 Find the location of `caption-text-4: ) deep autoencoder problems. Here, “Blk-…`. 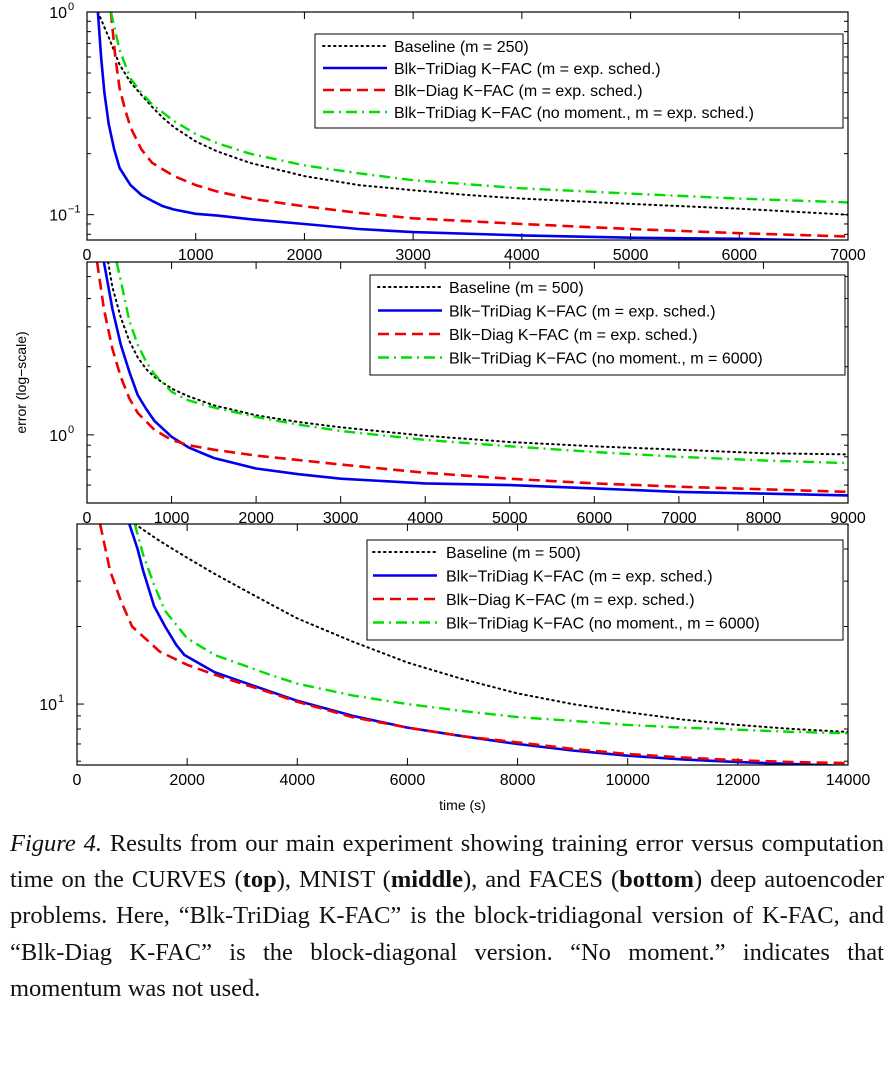

caption-text-4: ) deep autoencoder problems. Here, “Blk-… is located at coordinates (447, 934).